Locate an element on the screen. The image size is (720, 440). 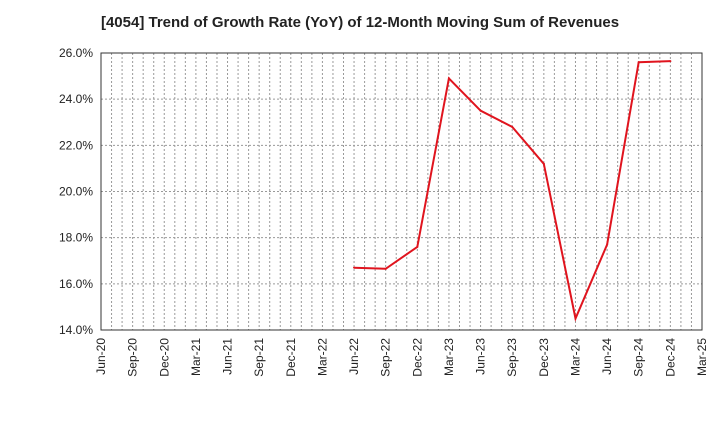
x-tick-label: Jun-20 is located at coordinates (101, 356).